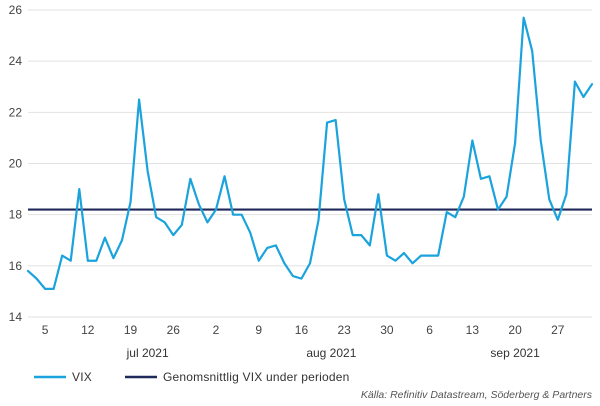  I want to click on x-tick-label: 2, so click(216, 330).